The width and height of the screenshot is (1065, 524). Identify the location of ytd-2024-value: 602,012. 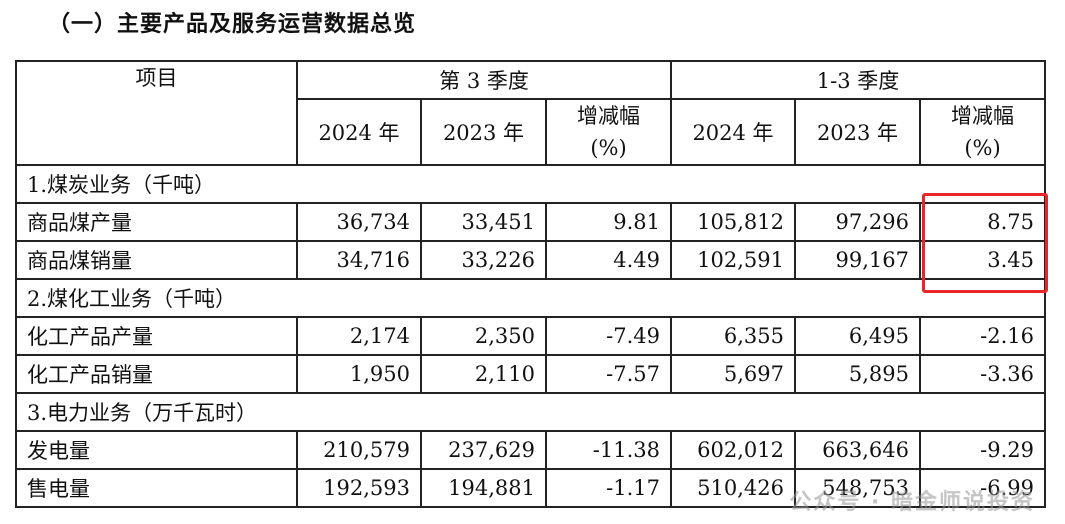
(733, 450).